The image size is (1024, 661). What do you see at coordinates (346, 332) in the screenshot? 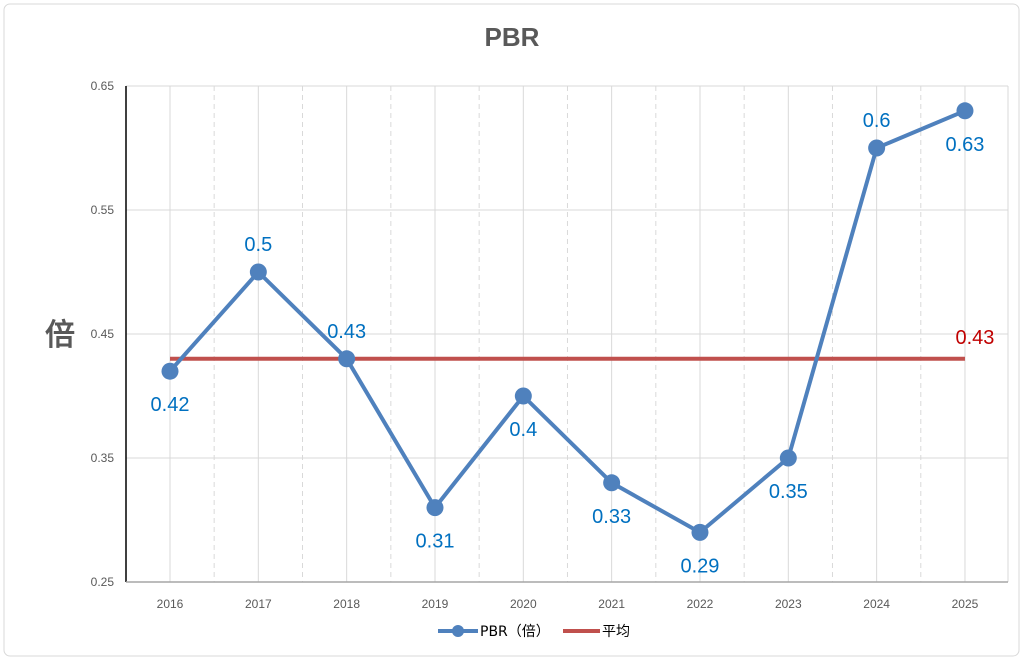
I see `pbr-data-label: 0.43` at bounding box center [346, 332].